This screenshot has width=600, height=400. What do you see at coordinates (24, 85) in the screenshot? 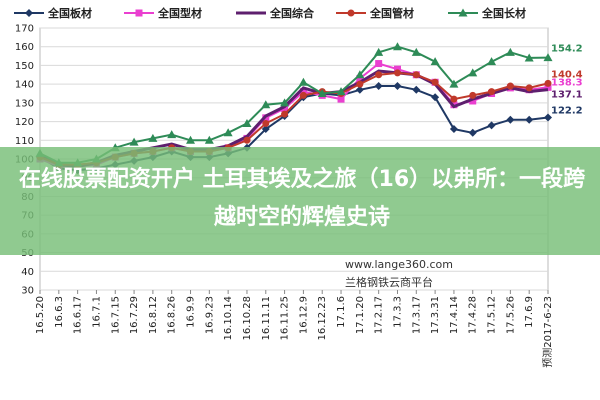
I see `y-tick-label: 140` at bounding box center [24, 85].